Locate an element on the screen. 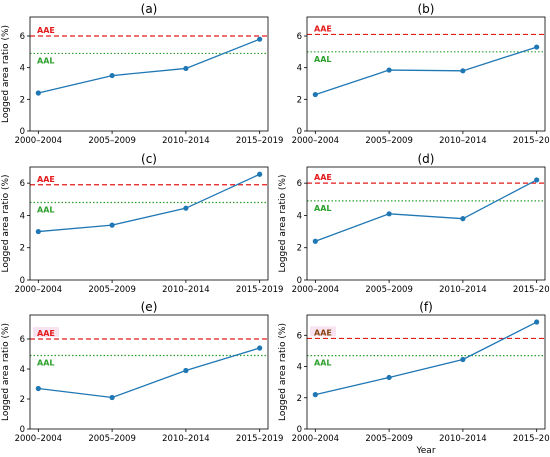  panel-title: (a) is located at coordinates (149, 9).